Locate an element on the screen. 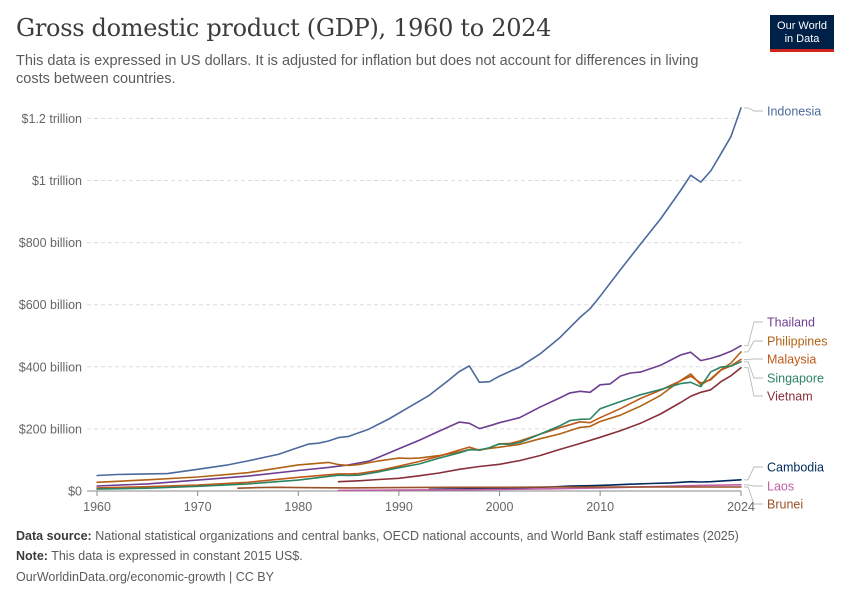 The height and width of the screenshot is (600, 850). series-label-cambodia: Cambodia is located at coordinates (795, 468).